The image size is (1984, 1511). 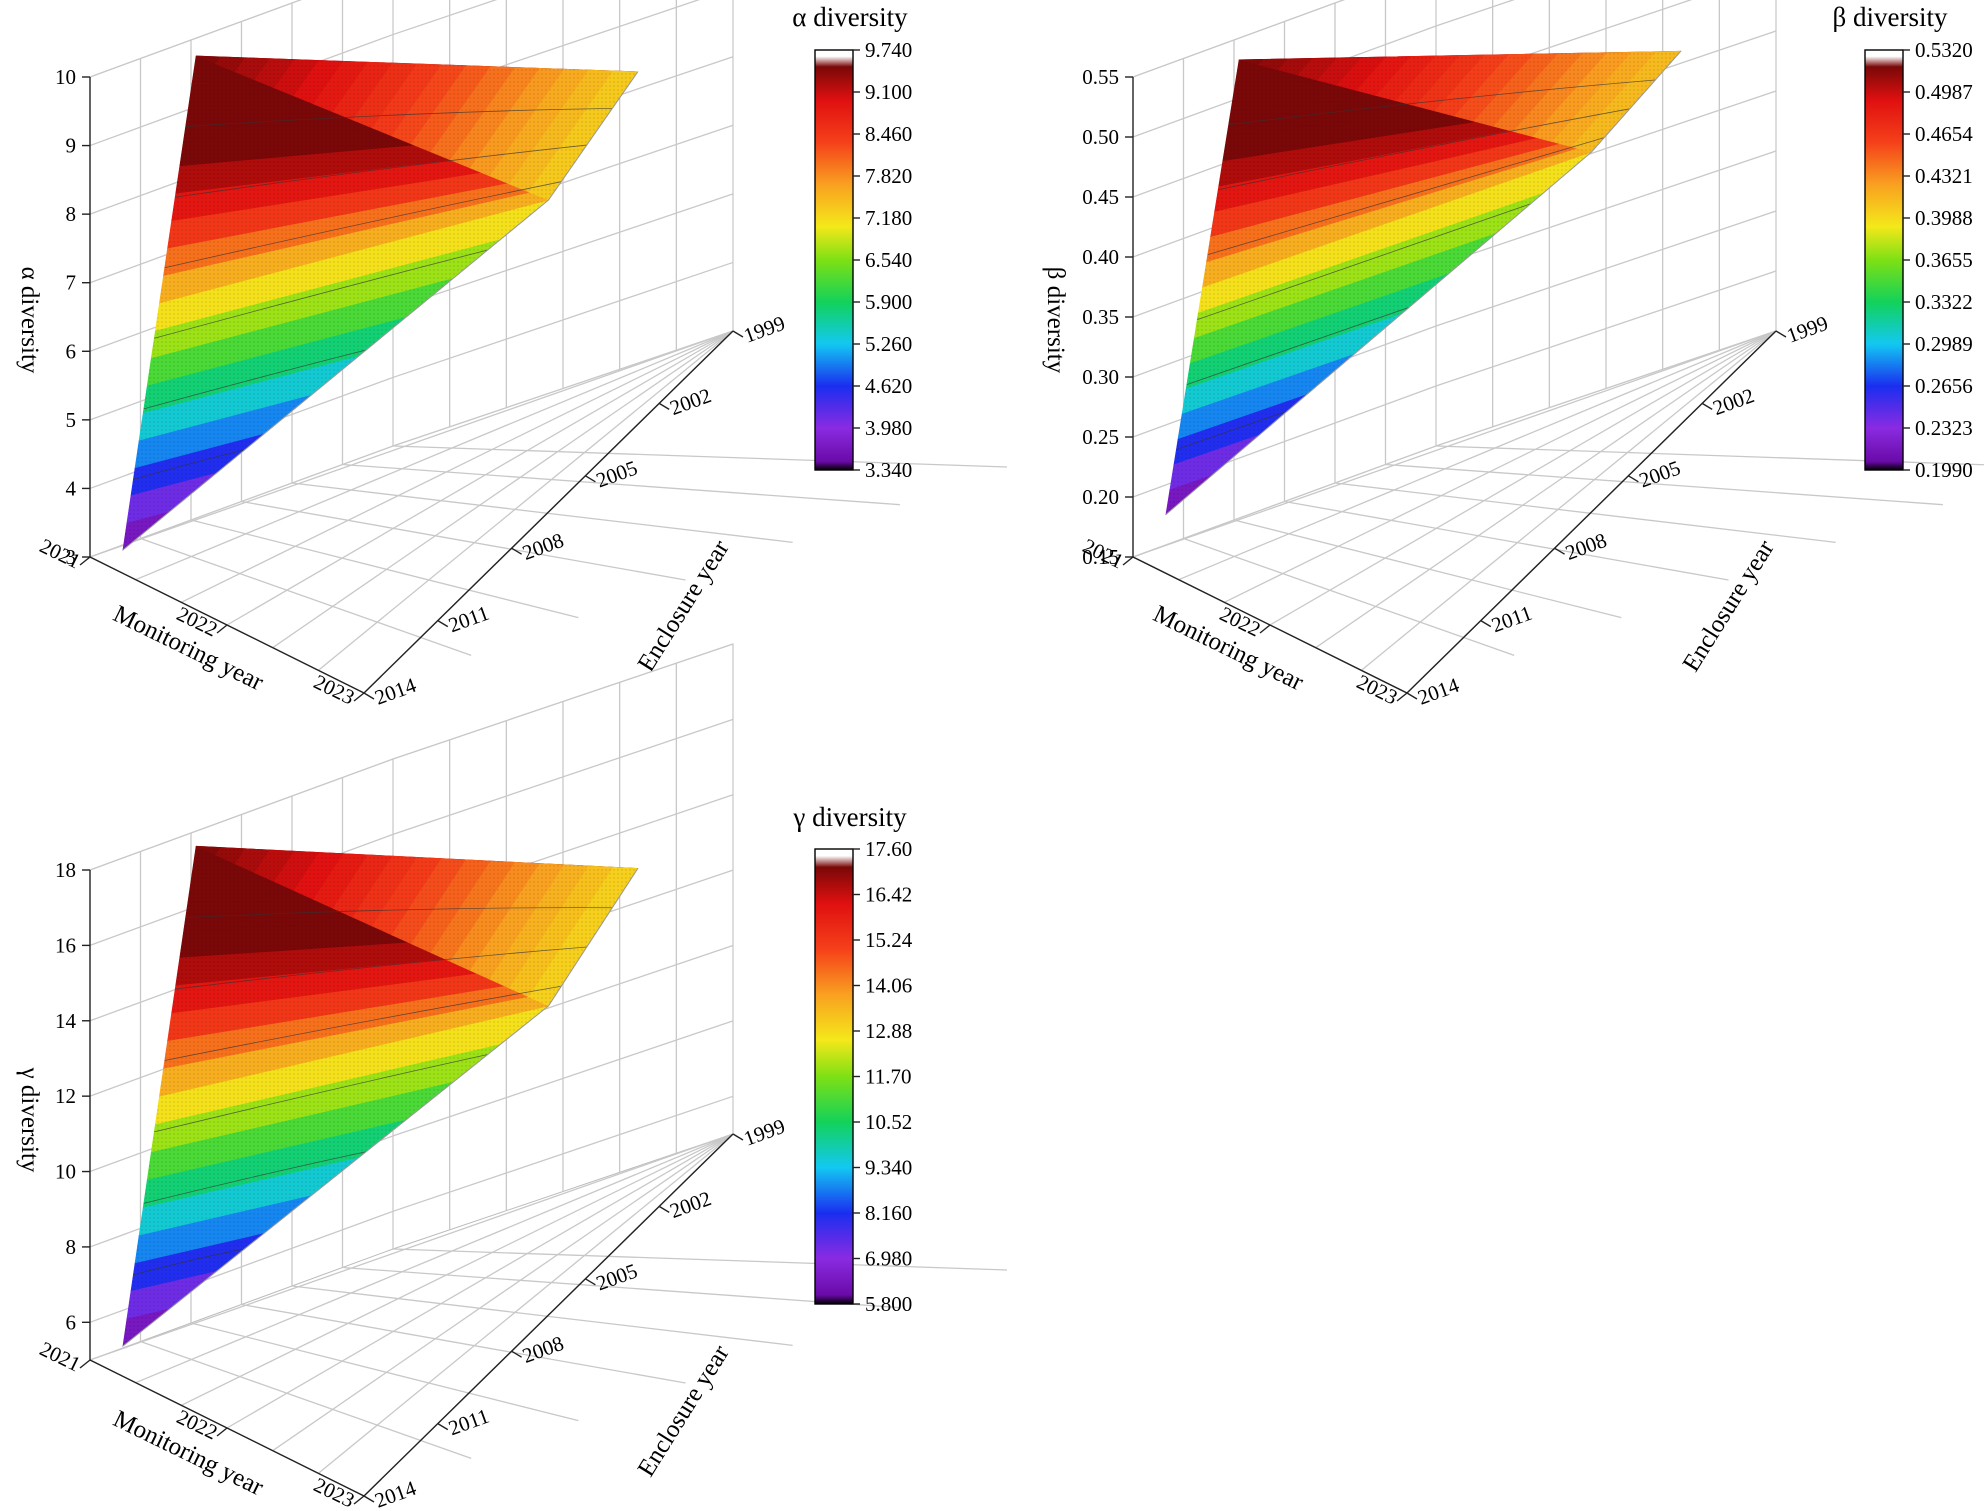 What do you see at coordinates (888, 92) in the screenshot?
I see `colorbar-tick-label: 9.100` at bounding box center [888, 92].